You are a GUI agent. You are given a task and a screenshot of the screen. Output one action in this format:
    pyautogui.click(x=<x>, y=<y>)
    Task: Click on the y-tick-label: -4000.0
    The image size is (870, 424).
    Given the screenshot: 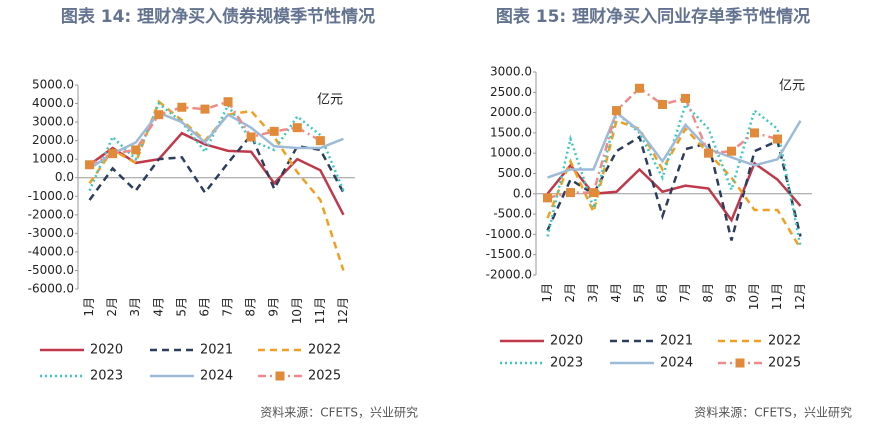 What is the action you would take?
    pyautogui.click(x=51, y=251)
    